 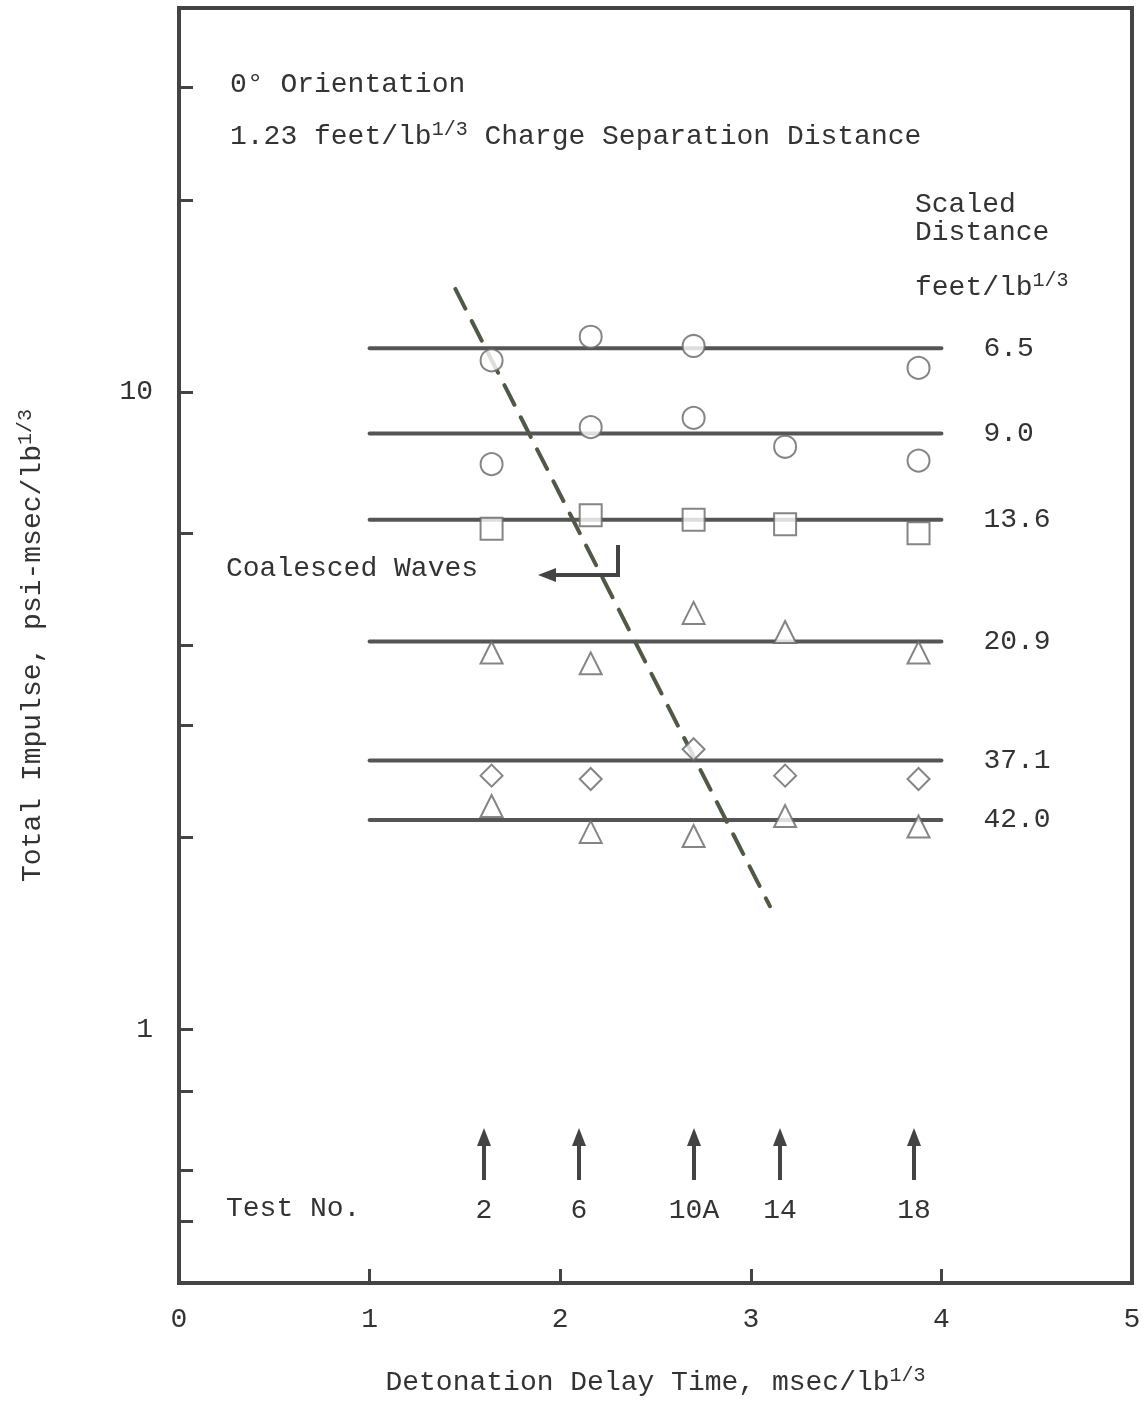 I want to click on annotation: 10A, so click(x=694, y=1210).